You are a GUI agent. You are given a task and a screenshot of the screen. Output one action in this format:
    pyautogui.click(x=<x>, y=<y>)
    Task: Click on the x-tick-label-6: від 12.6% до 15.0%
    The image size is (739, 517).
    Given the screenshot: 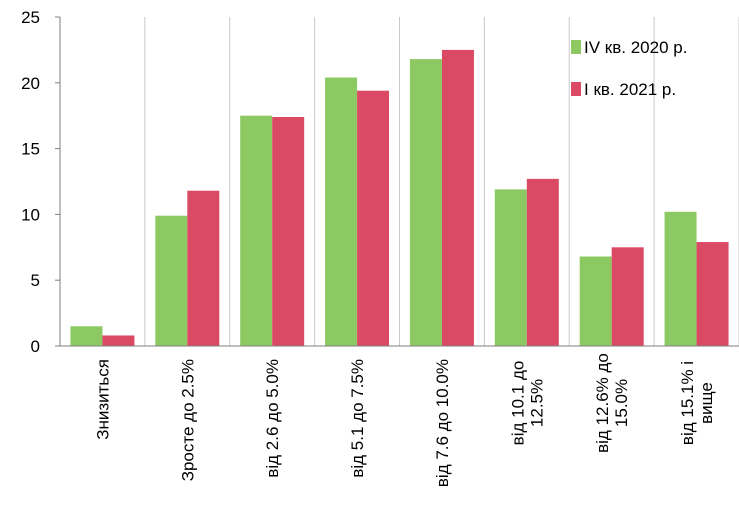 What is the action you would take?
    pyautogui.click(x=612, y=403)
    